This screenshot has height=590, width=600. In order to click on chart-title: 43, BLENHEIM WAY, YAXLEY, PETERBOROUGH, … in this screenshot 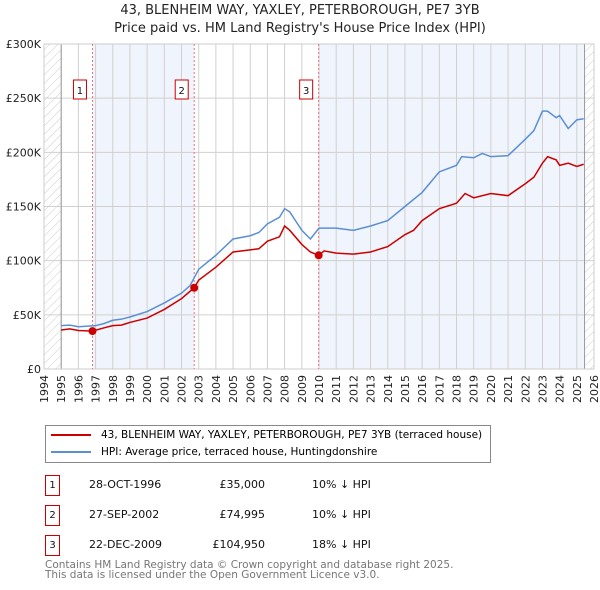, I will do `click(300, 10)`.